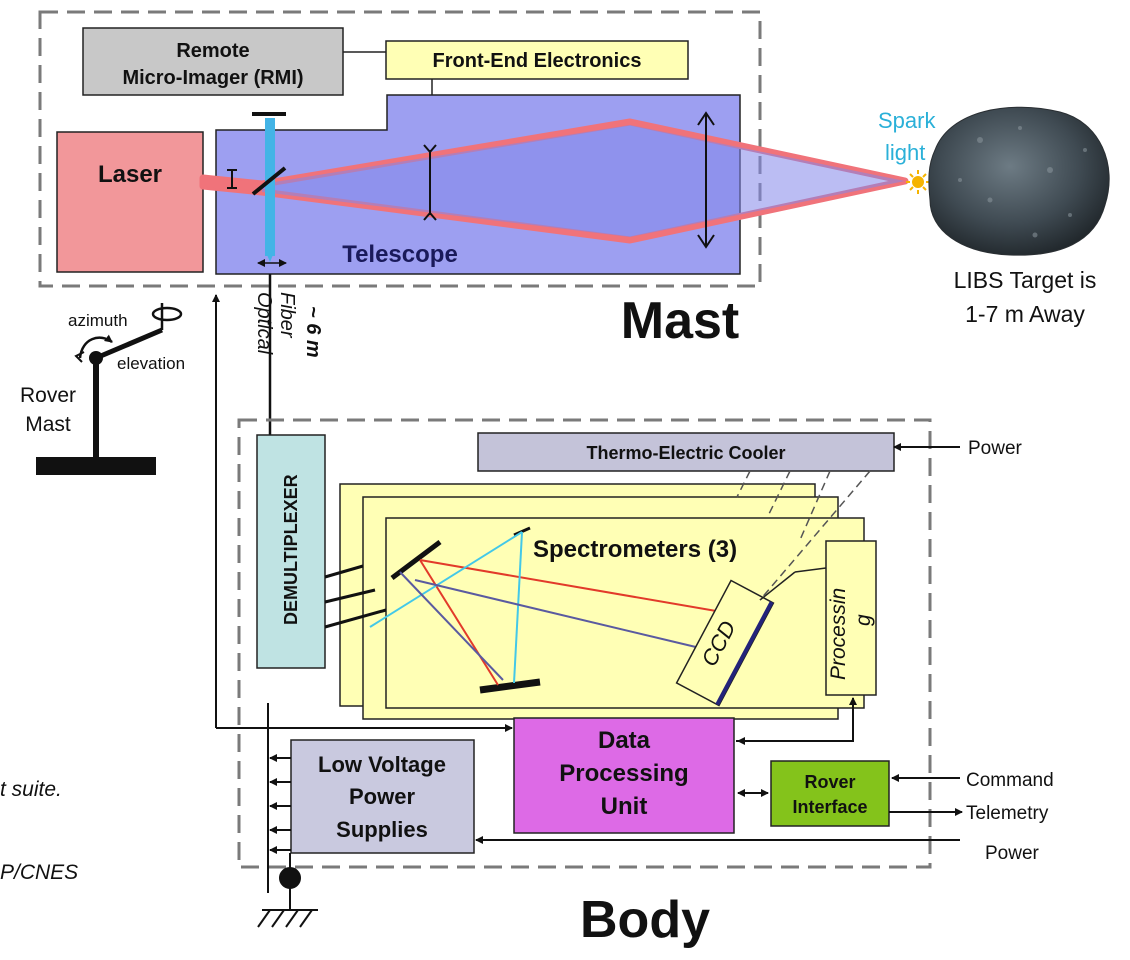 The image size is (1130, 960). I want to click on power-bottom-label: Power, so click(1012, 853).